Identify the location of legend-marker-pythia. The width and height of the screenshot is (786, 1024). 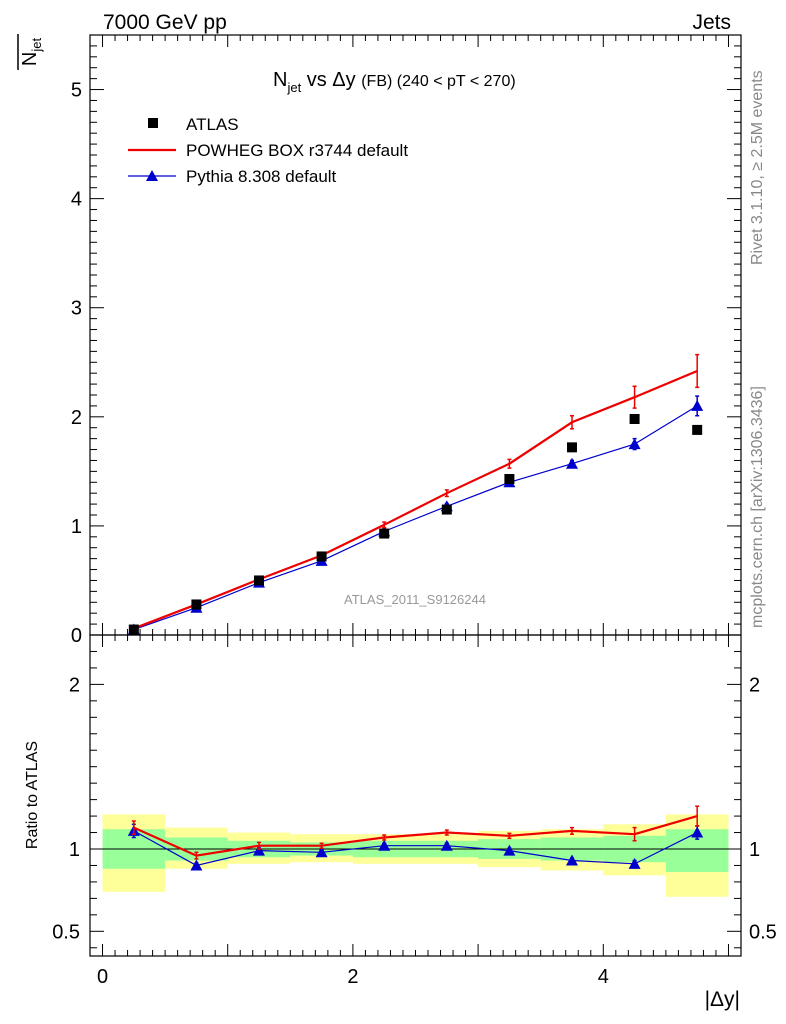
(152, 175).